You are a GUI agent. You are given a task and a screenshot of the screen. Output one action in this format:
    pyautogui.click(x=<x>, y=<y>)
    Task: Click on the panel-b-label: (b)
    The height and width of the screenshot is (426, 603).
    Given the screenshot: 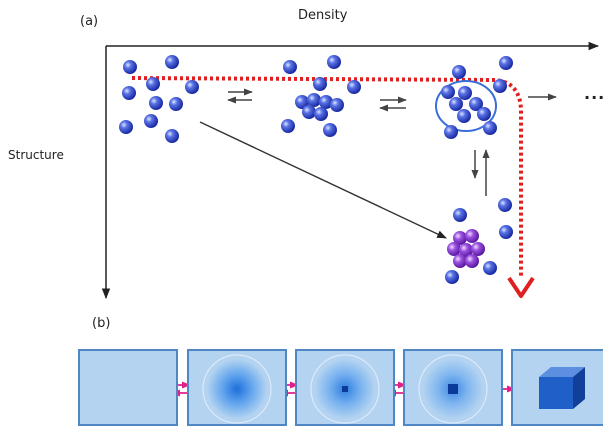 What is the action you would take?
    pyautogui.click(x=101, y=323)
    